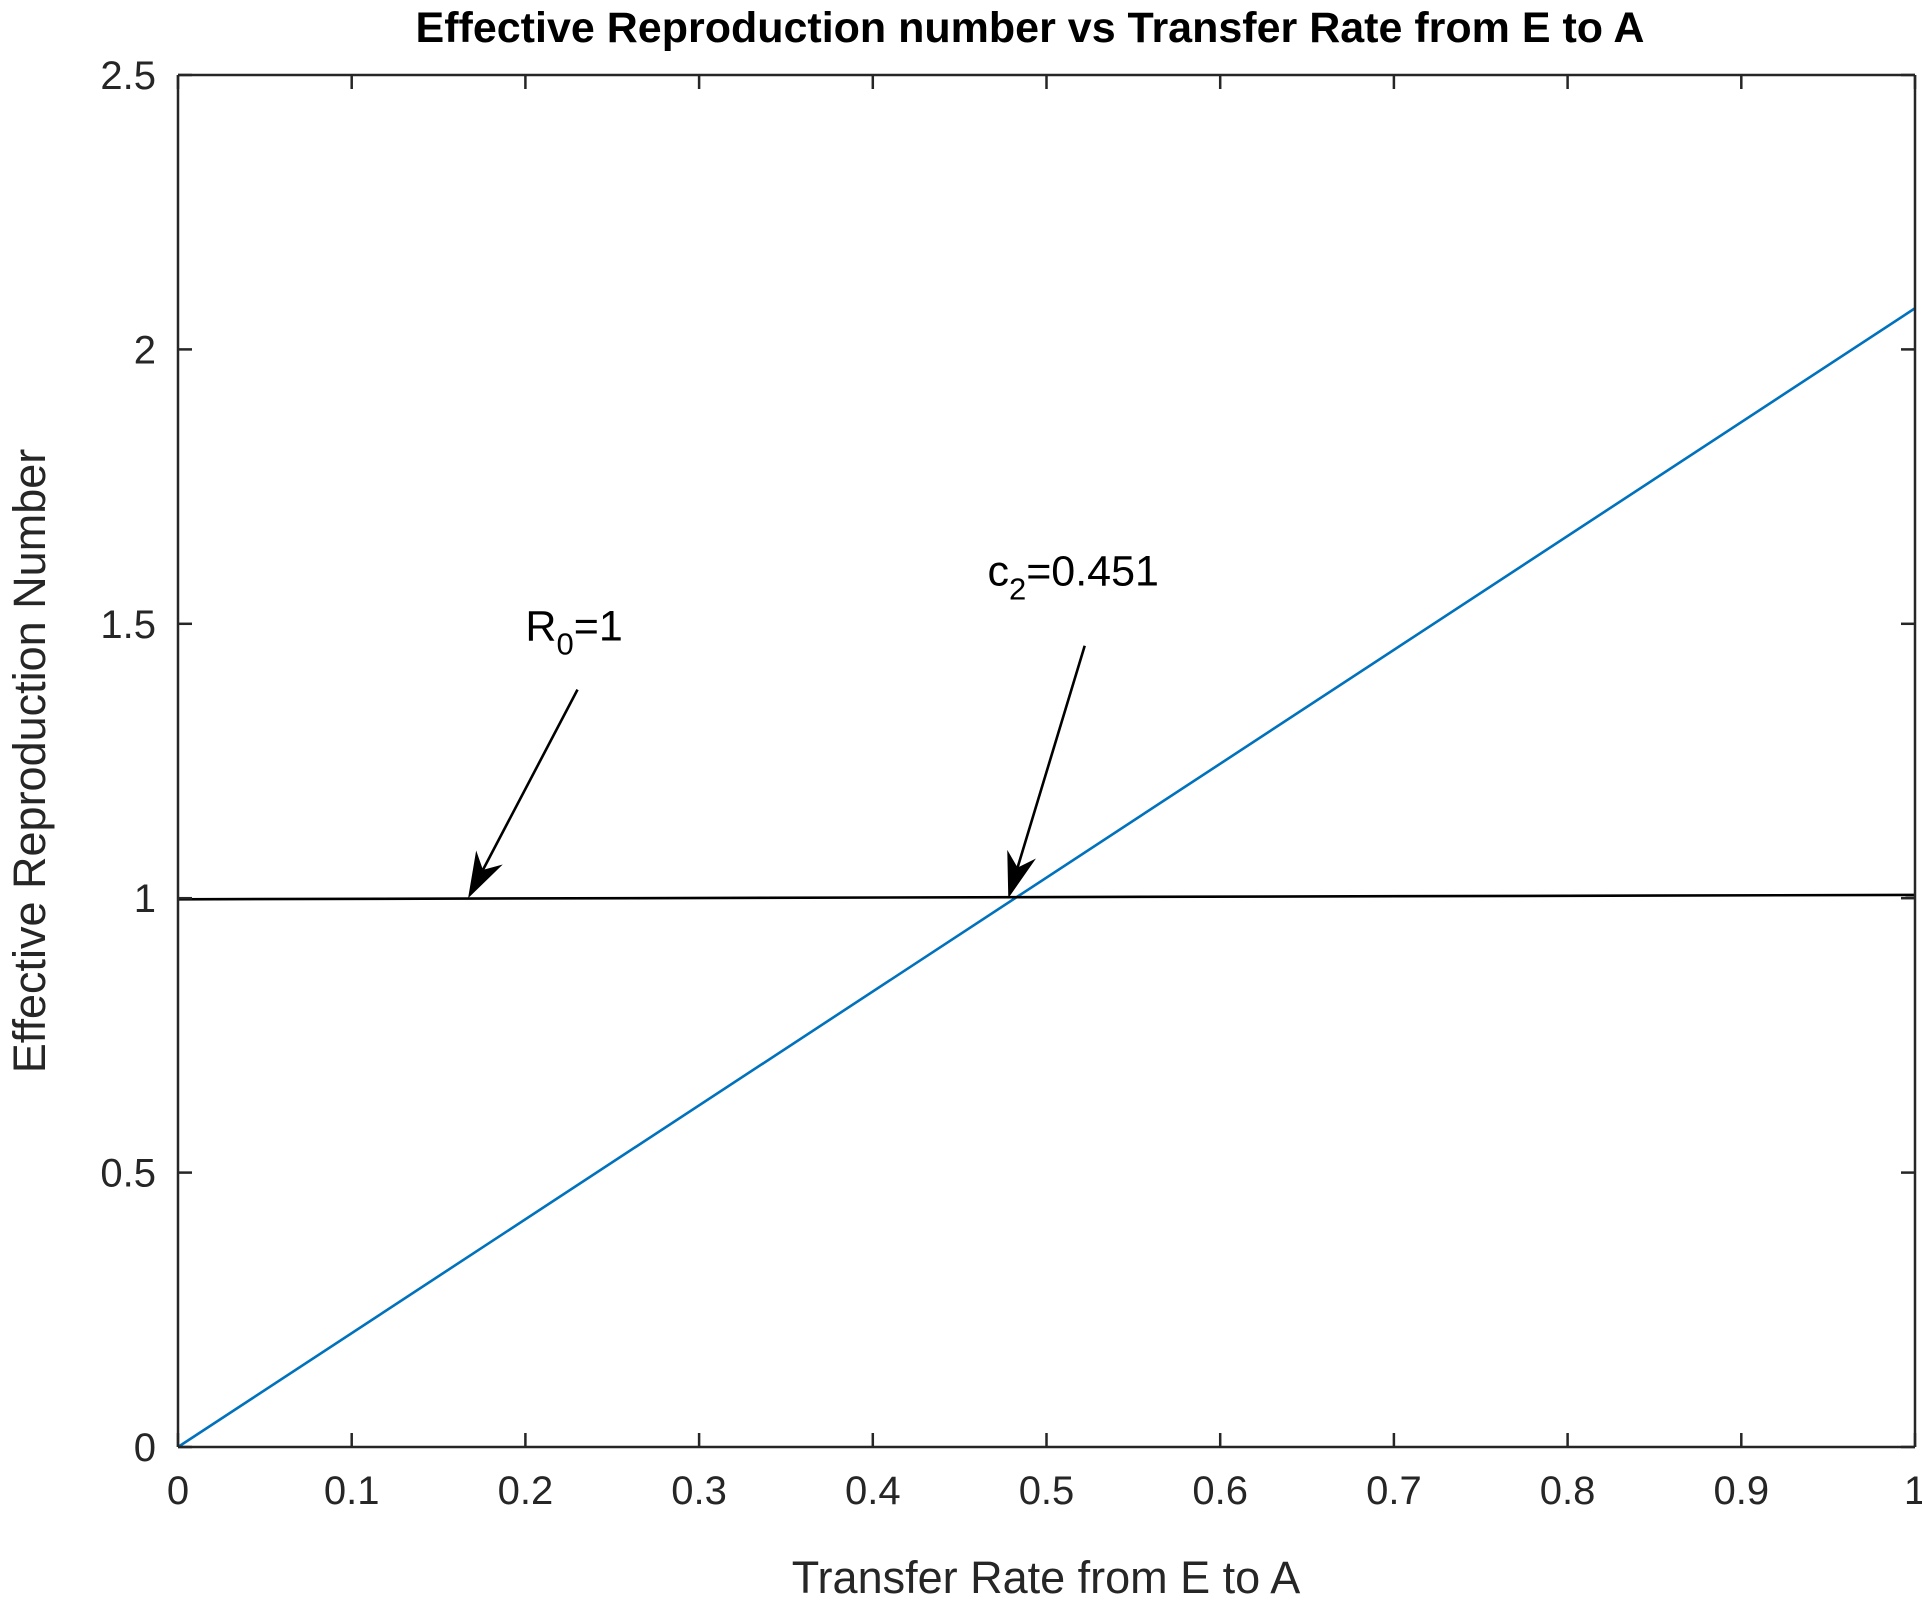 This screenshot has width=1922, height=1605. What do you see at coordinates (699, 1491) in the screenshot?
I see `x-tick-label: 0.3` at bounding box center [699, 1491].